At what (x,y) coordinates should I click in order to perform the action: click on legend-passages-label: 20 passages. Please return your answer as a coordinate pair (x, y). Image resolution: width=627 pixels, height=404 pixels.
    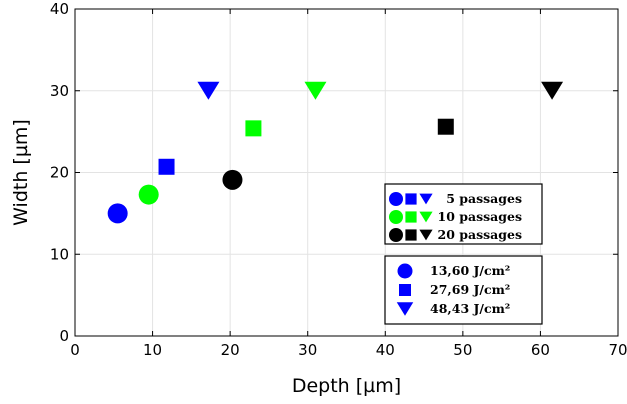
    Looking at the image, I should click on (480, 234).